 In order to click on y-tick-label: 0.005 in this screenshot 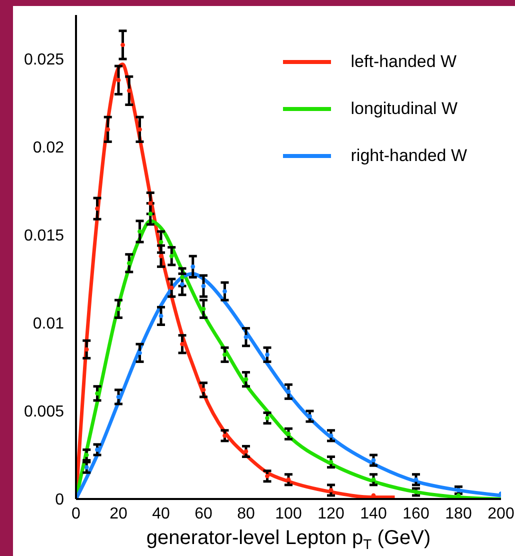, I will do `click(44, 412)`.